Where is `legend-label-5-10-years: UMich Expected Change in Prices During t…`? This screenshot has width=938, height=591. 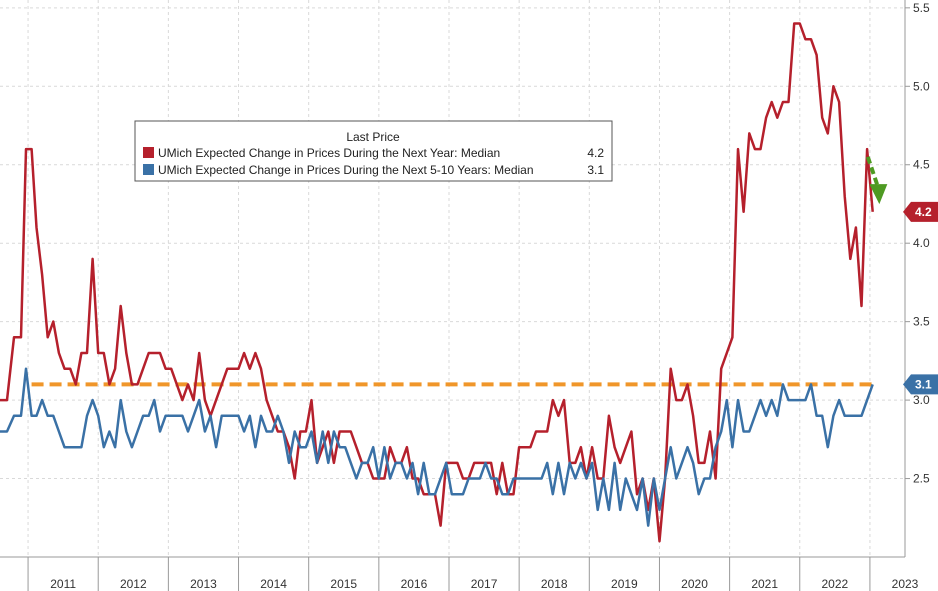
legend-label-5-10-years: UMich Expected Change in Prices During t… is located at coordinates (346, 170).